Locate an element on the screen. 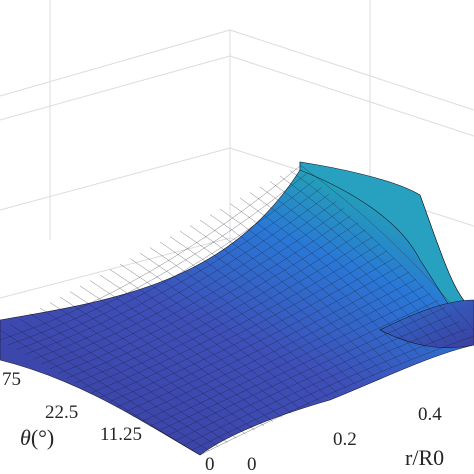 The width and height of the screenshot is (474, 474). y-tick-label: 75 is located at coordinates (11, 379).